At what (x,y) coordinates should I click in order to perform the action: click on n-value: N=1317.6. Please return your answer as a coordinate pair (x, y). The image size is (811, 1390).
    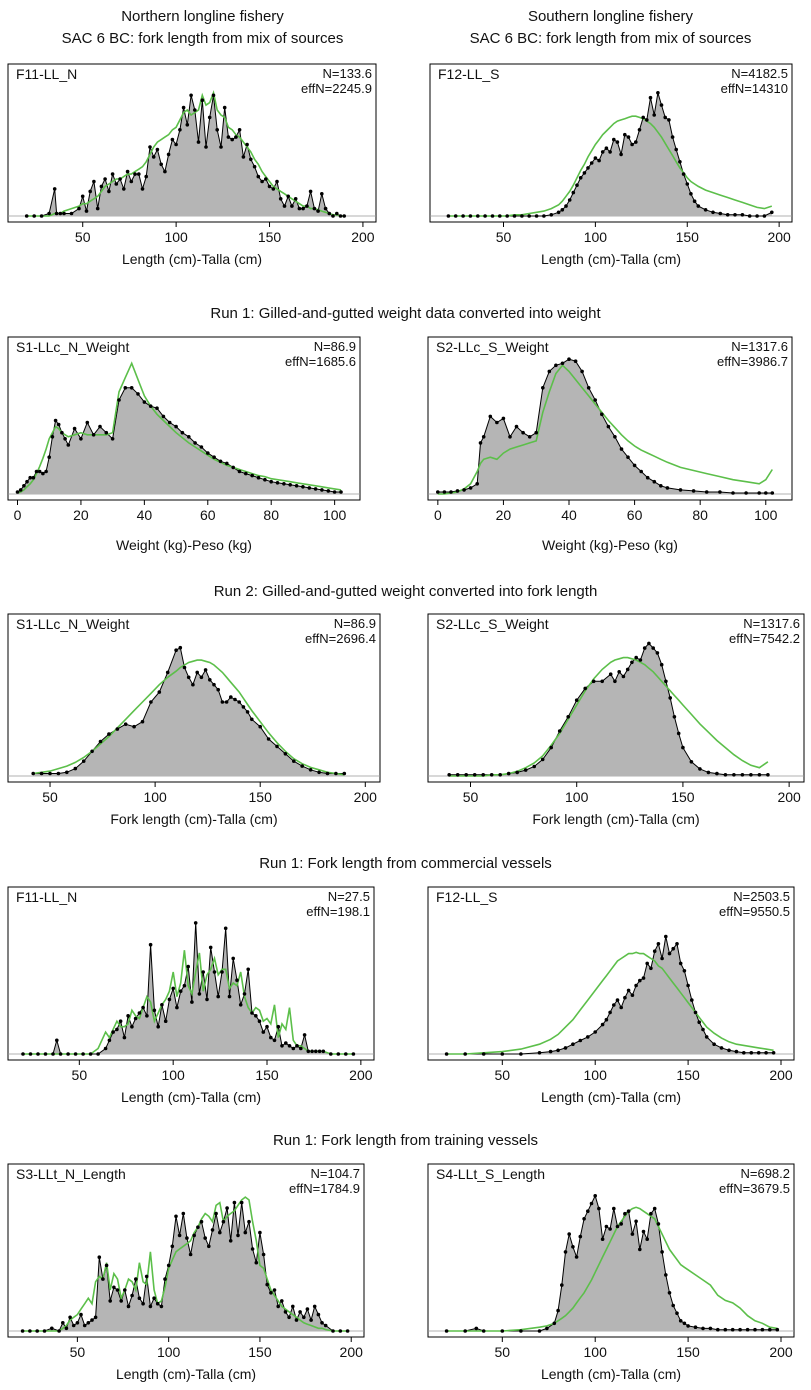
    Looking at the image, I should click on (759, 346).